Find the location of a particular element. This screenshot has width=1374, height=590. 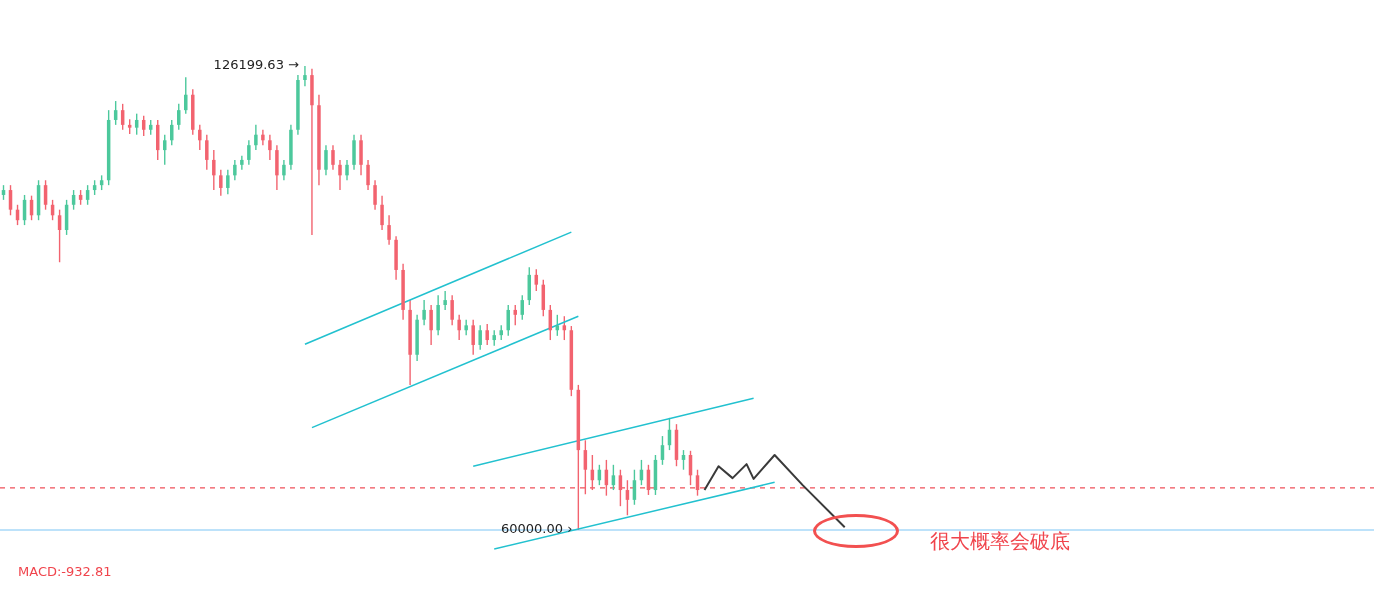

annotation: 126199.63 → is located at coordinates (256, 65).